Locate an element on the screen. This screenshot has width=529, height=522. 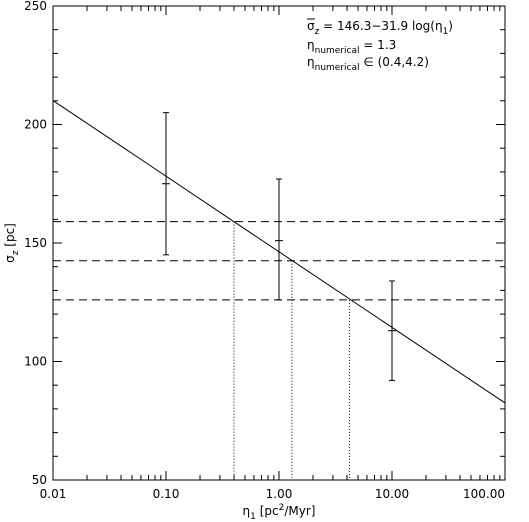
annotation-eta-text: = 1.3 is located at coordinates (378, 45).